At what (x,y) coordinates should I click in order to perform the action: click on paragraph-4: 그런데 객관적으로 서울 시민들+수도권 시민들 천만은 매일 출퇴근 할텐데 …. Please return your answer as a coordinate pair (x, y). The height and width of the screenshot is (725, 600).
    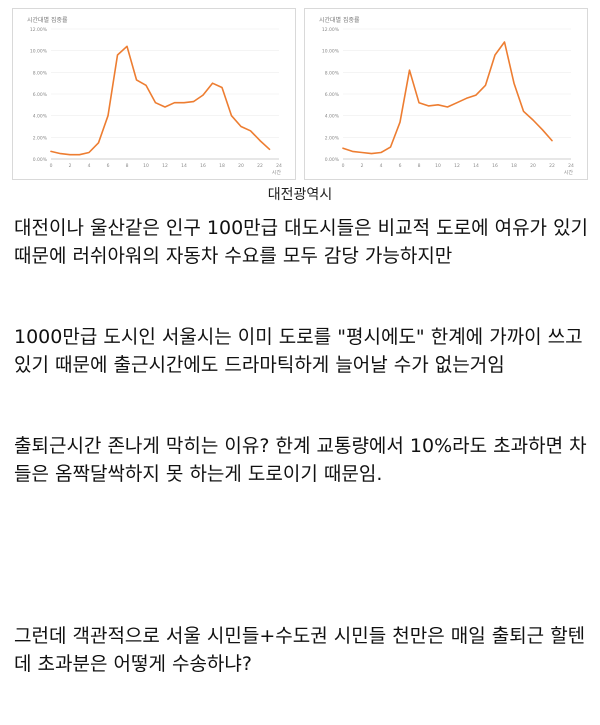
    Looking at the image, I should click on (300, 650).